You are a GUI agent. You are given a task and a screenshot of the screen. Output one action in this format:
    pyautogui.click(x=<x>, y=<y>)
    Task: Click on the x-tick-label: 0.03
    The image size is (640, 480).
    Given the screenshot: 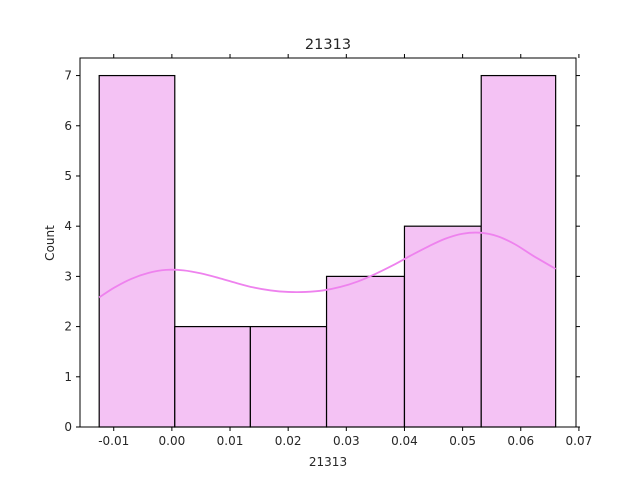 What is the action you would take?
    pyautogui.click(x=346, y=441)
    